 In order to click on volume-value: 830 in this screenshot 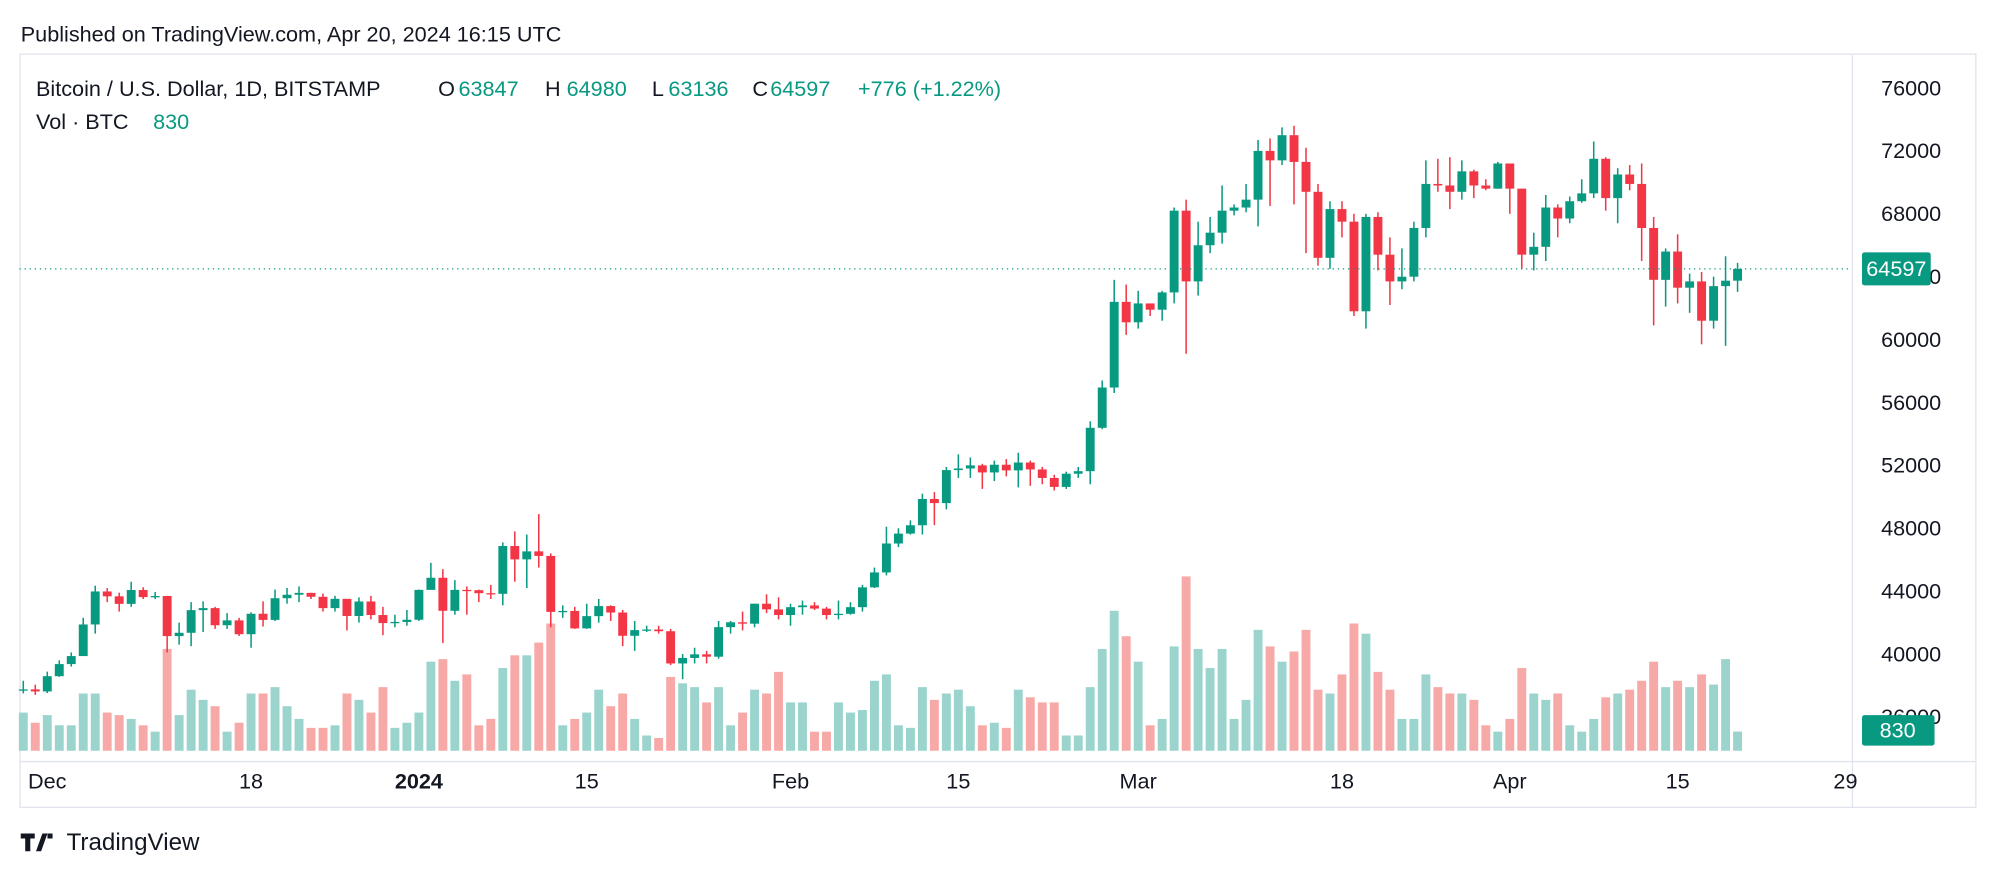, I will do `click(171, 121)`.